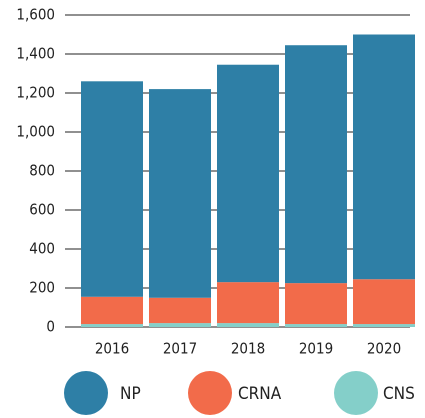  What do you see at coordinates (112, 349) in the screenshot?
I see `x-tick-label: 2016` at bounding box center [112, 349].